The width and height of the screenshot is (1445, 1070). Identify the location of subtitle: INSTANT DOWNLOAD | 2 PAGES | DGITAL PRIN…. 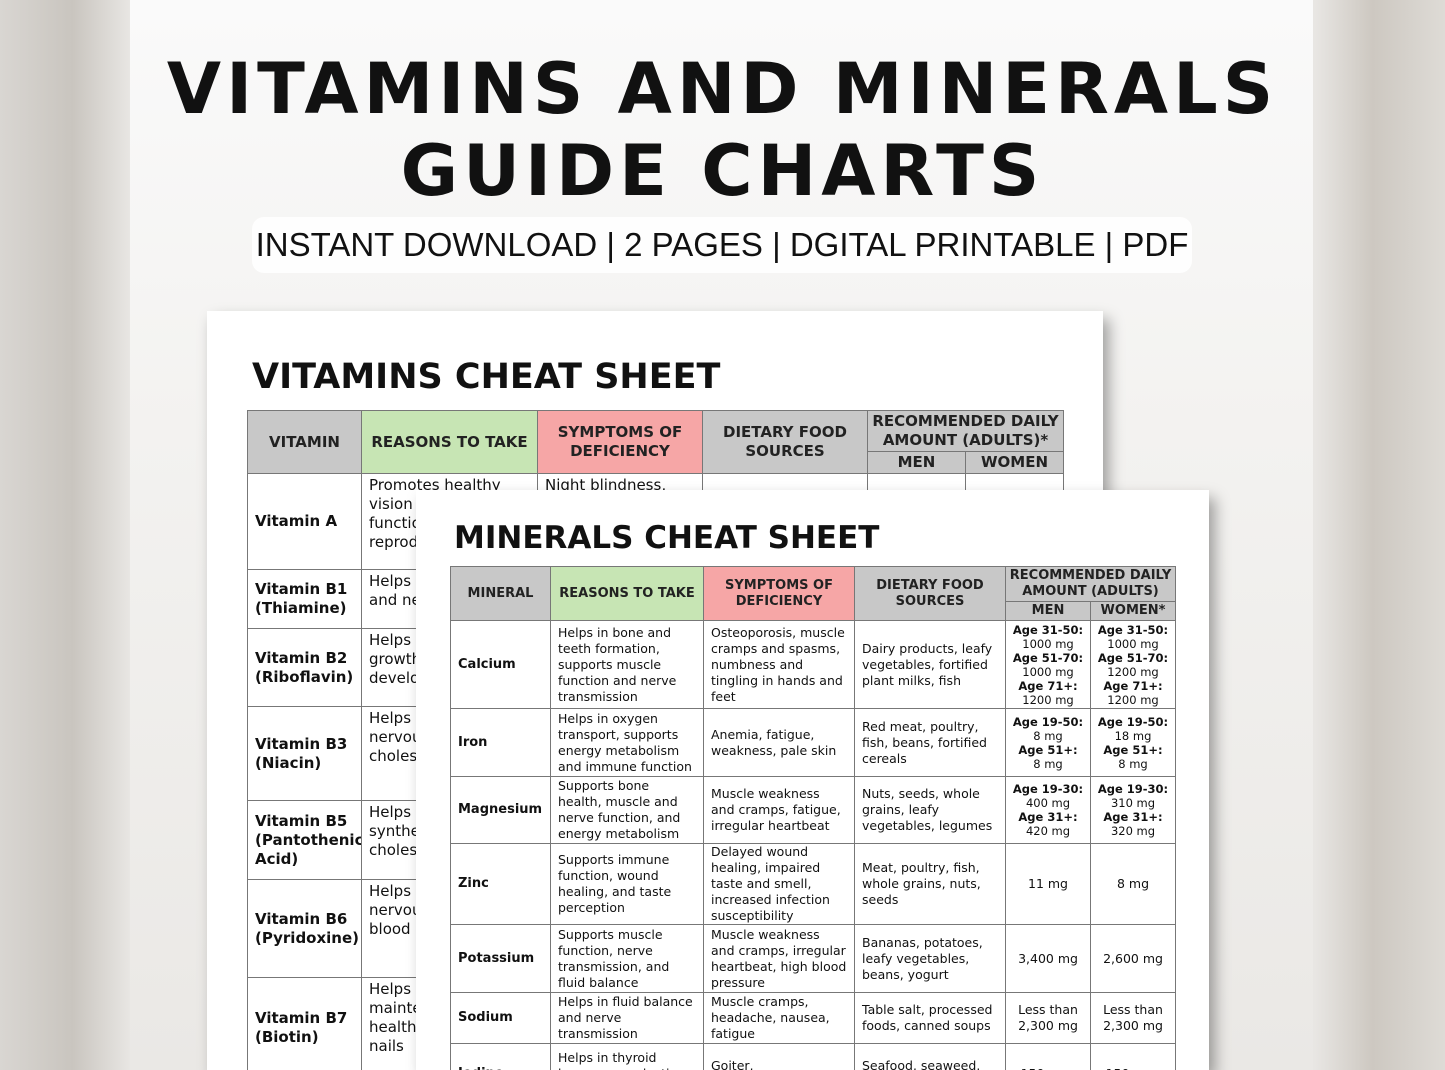
(722, 245).